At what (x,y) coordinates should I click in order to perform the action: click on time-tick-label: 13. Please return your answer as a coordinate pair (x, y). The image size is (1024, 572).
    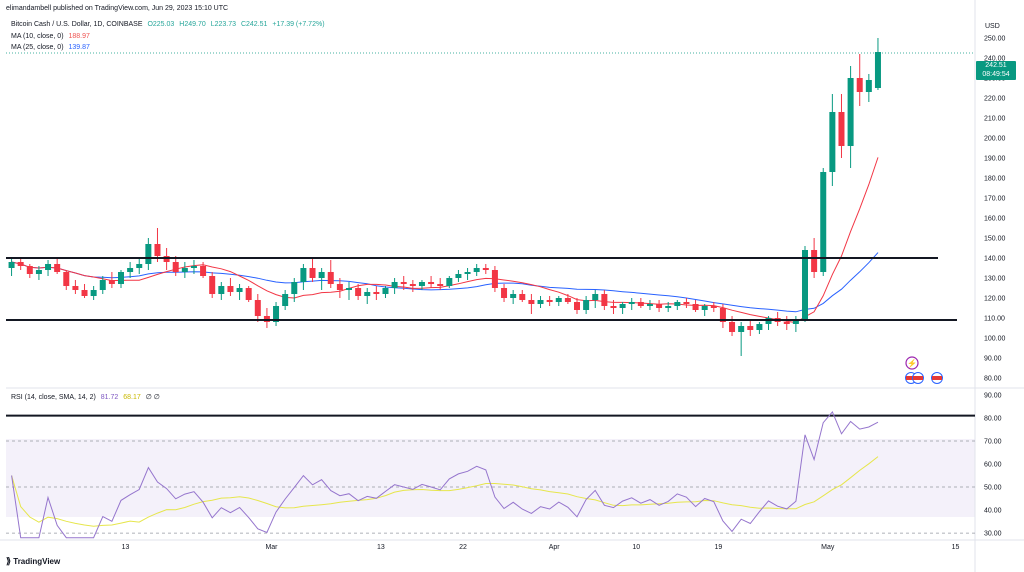
    Looking at the image, I should click on (381, 547).